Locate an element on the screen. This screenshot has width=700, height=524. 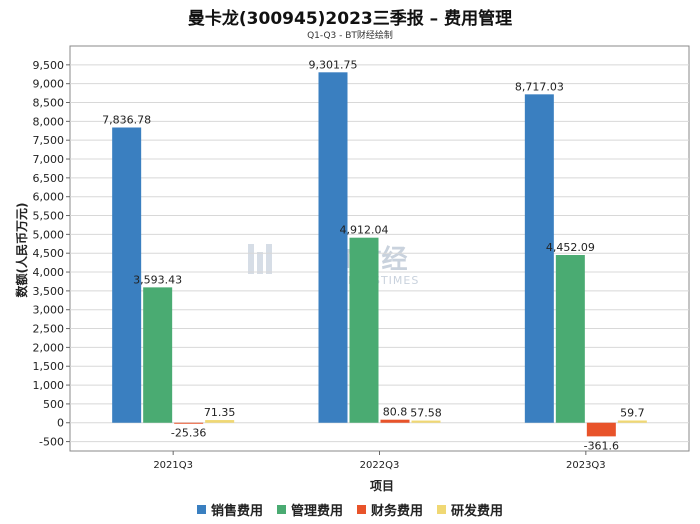
legend-item: 研发费用 is located at coordinates (470, 509).